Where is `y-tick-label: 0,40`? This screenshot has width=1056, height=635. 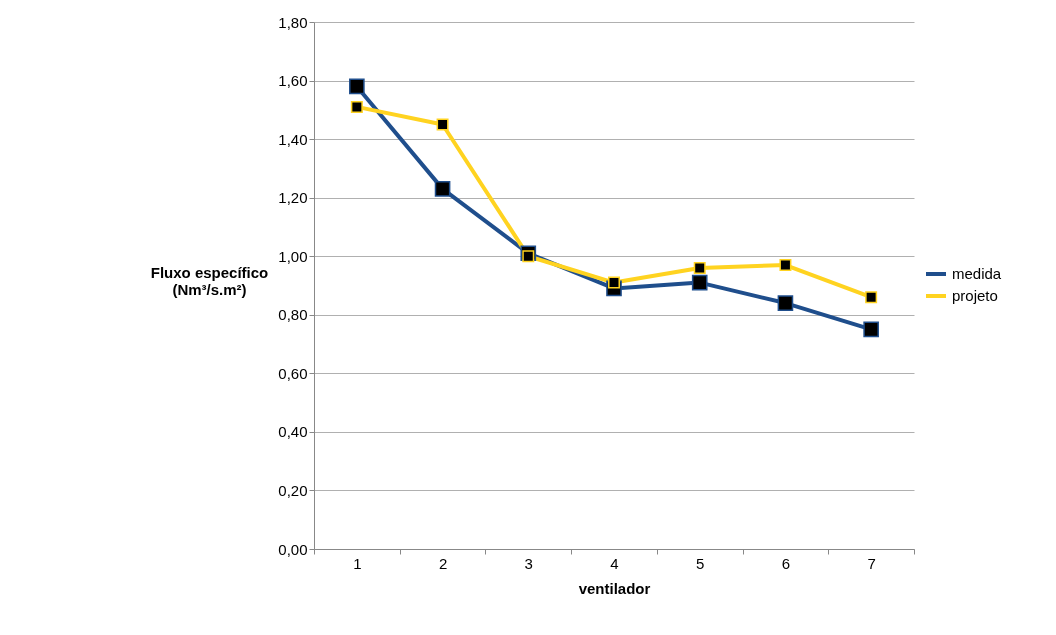 y-tick-label: 0,40 is located at coordinates (293, 432).